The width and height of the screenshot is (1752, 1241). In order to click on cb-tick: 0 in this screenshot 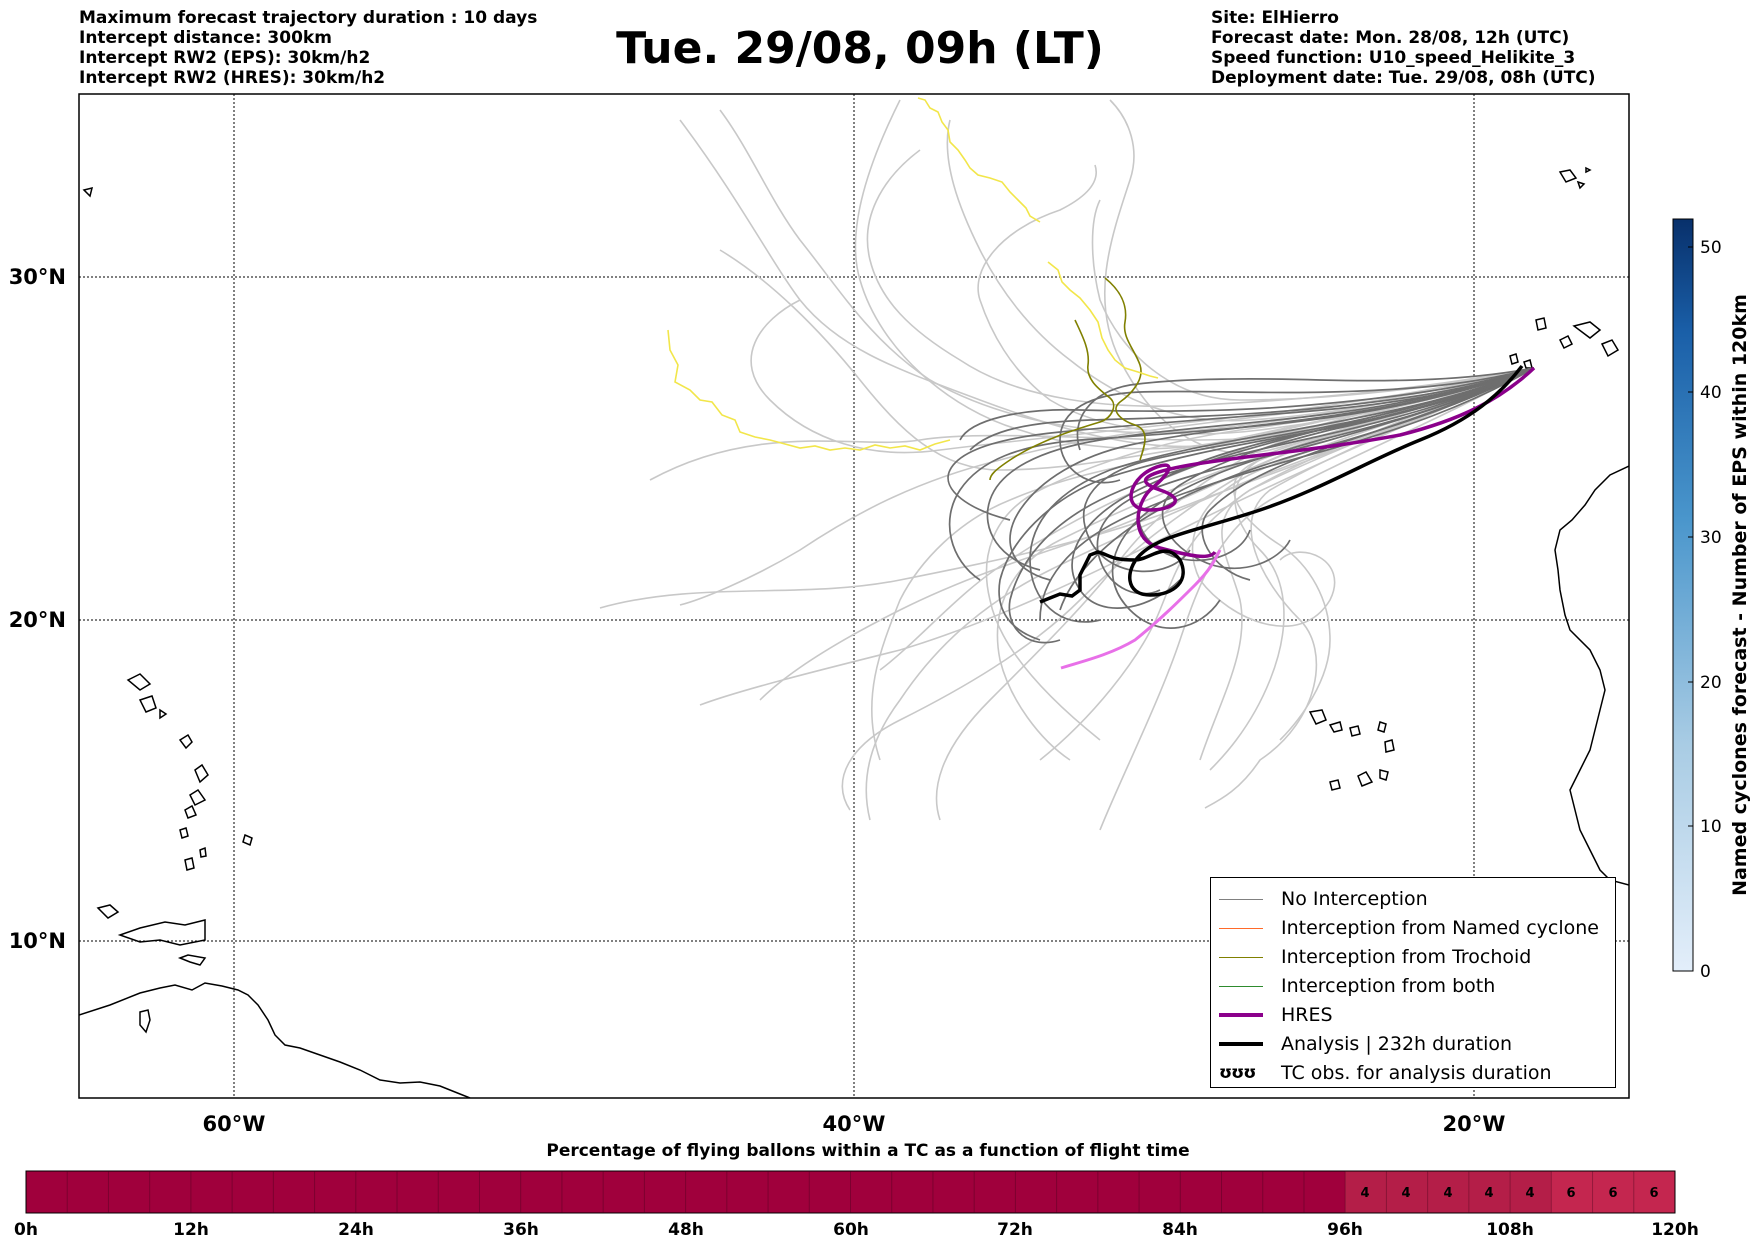, I will do `click(1705, 972)`.